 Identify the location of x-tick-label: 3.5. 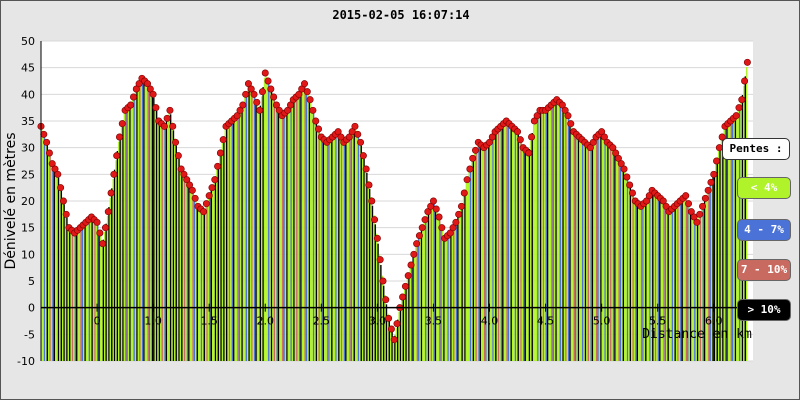
(434, 321).